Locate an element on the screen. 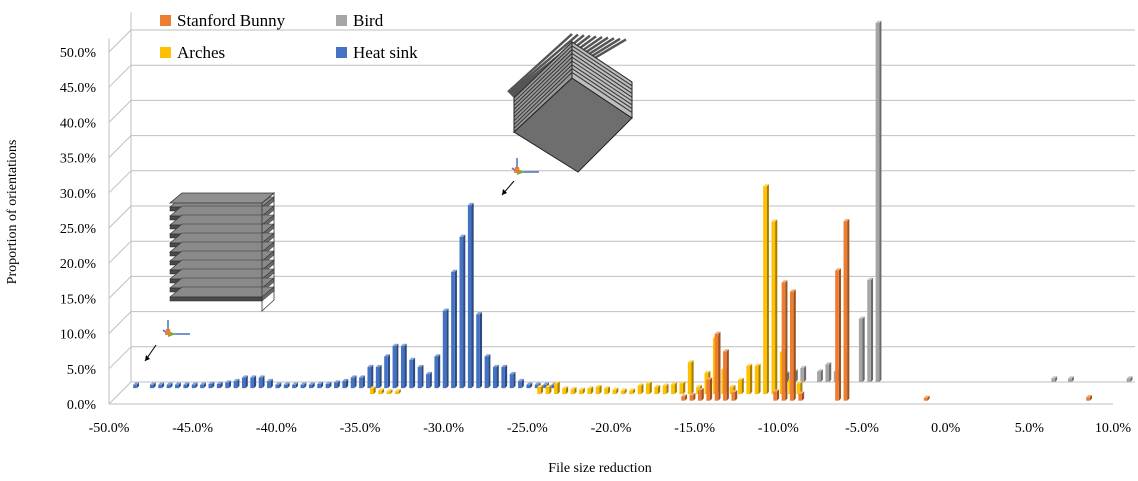 Image resolution: width=1138 pixels, height=481 pixels. heat-sink-flat-render is located at coordinates (222, 252).